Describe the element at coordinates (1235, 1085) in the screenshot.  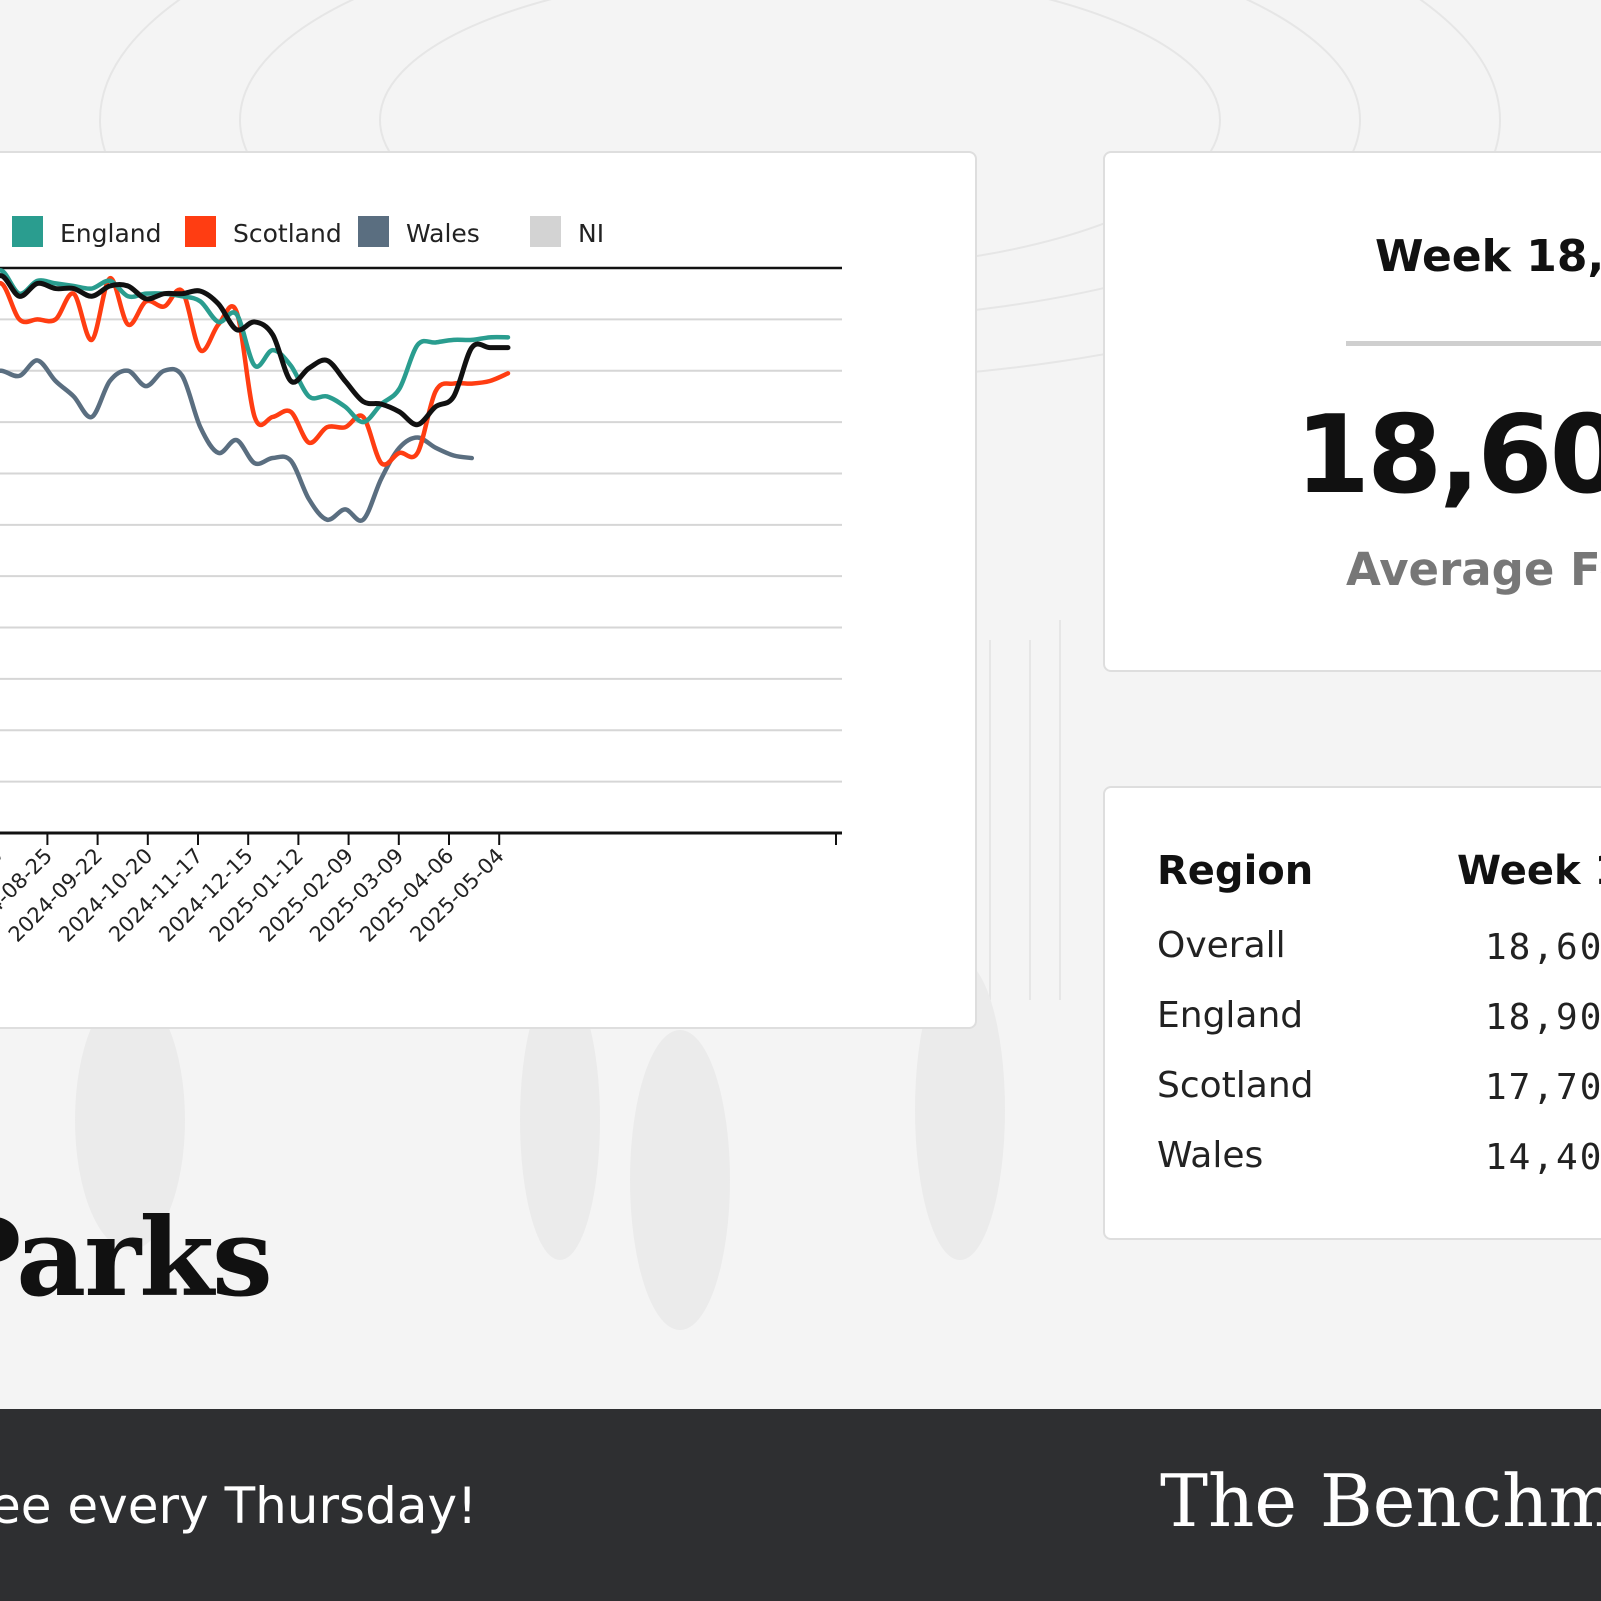
I see `table-cell-region: Scotland` at that location.